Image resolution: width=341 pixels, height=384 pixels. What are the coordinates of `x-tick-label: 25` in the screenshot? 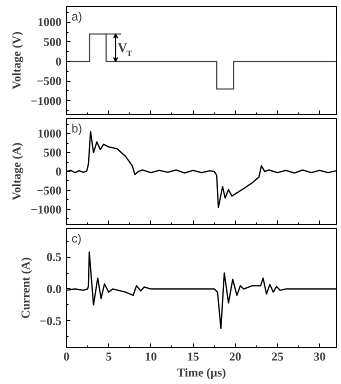 It's located at (277, 357).